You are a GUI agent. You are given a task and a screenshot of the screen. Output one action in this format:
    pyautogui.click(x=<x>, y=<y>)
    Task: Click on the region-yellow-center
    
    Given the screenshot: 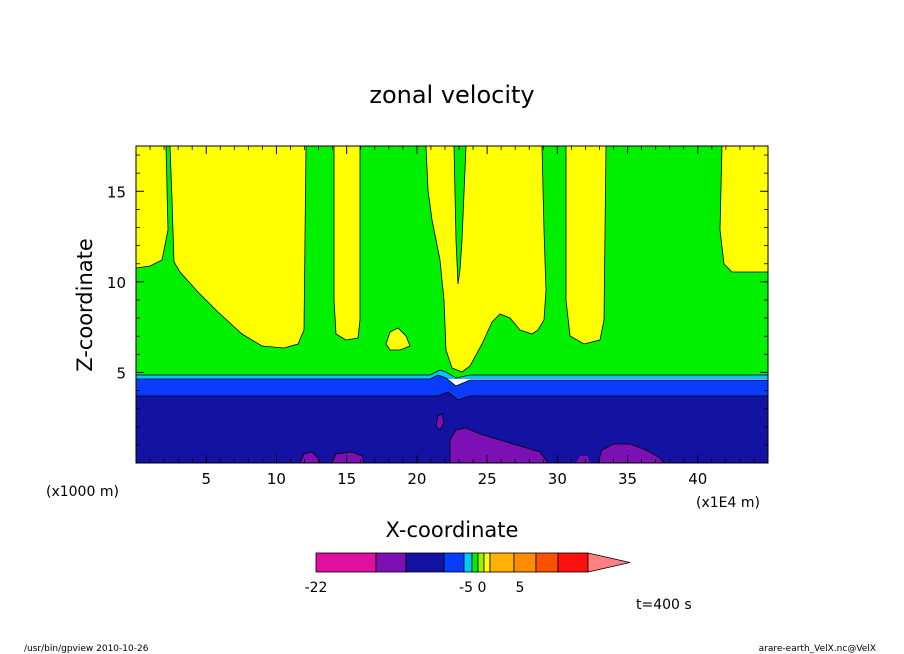 What is the action you would take?
    pyautogui.click(x=486, y=259)
    